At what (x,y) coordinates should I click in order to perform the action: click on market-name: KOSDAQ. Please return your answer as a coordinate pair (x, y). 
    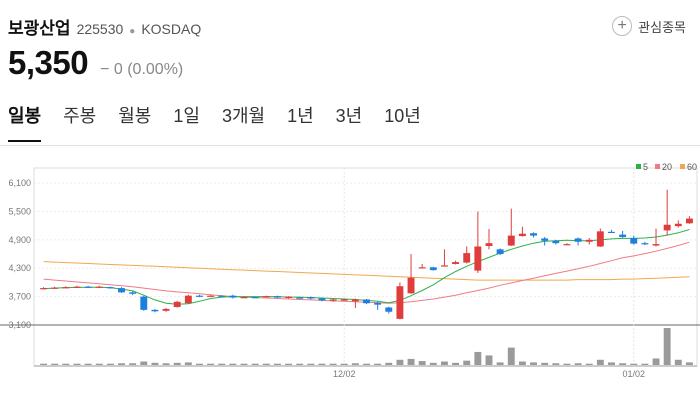
    Looking at the image, I should click on (171, 29).